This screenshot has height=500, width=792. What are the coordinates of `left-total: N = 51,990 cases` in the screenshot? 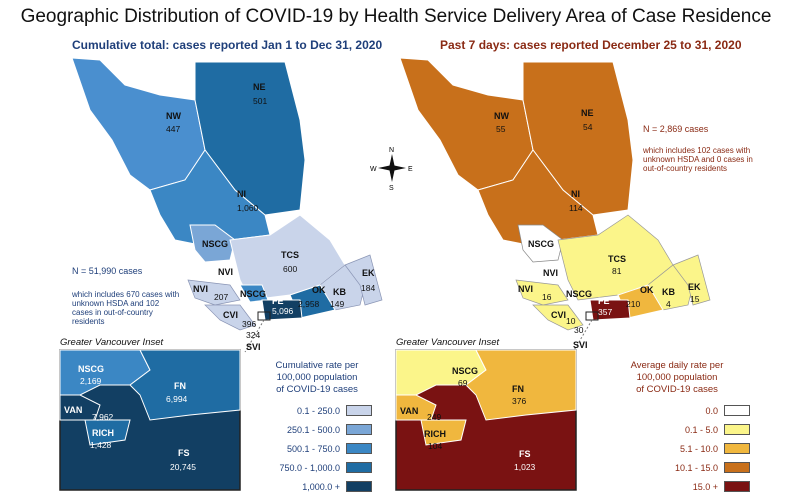 It's located at (107, 271).